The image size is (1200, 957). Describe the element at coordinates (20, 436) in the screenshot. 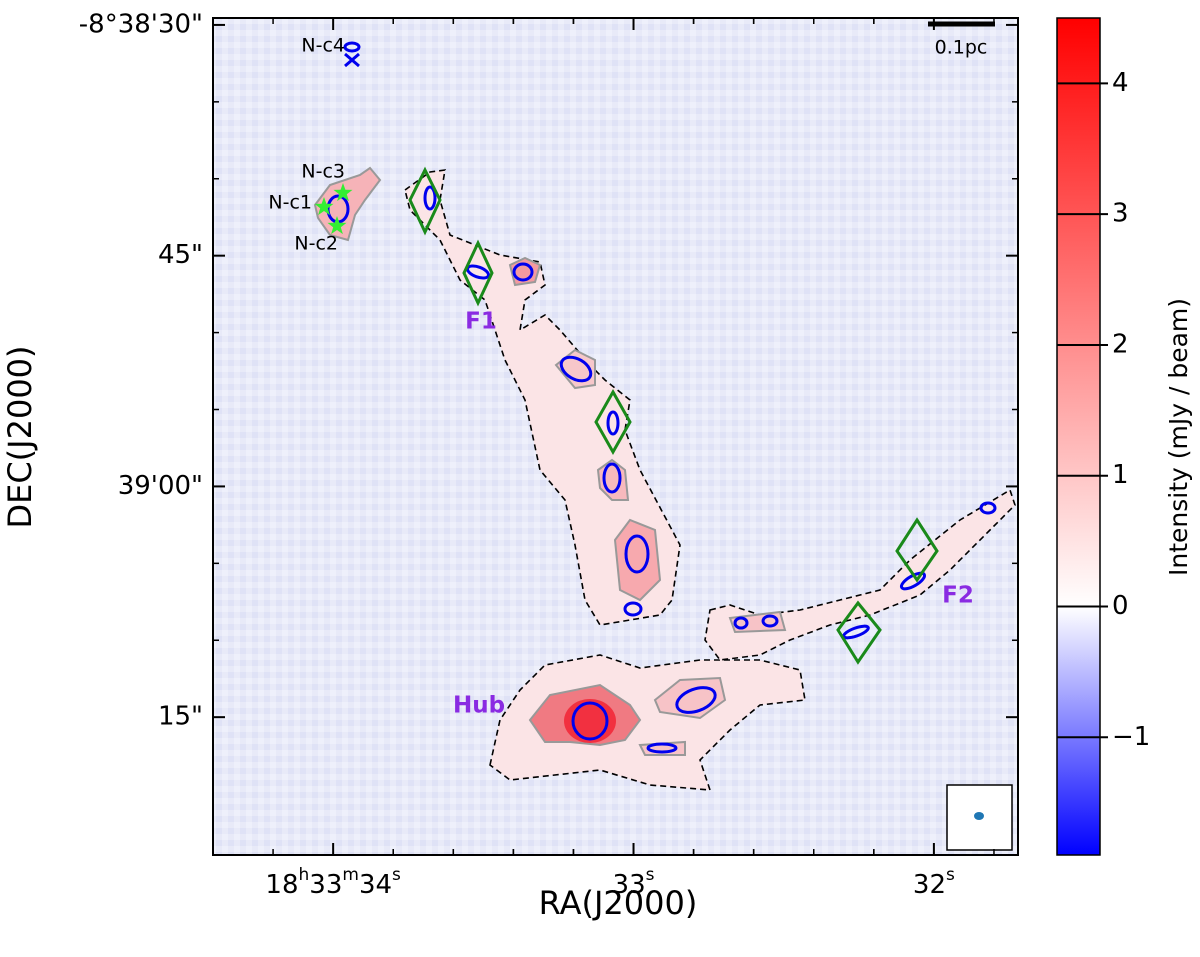

I see `y-axis-label: DEC(J2000)` at that location.